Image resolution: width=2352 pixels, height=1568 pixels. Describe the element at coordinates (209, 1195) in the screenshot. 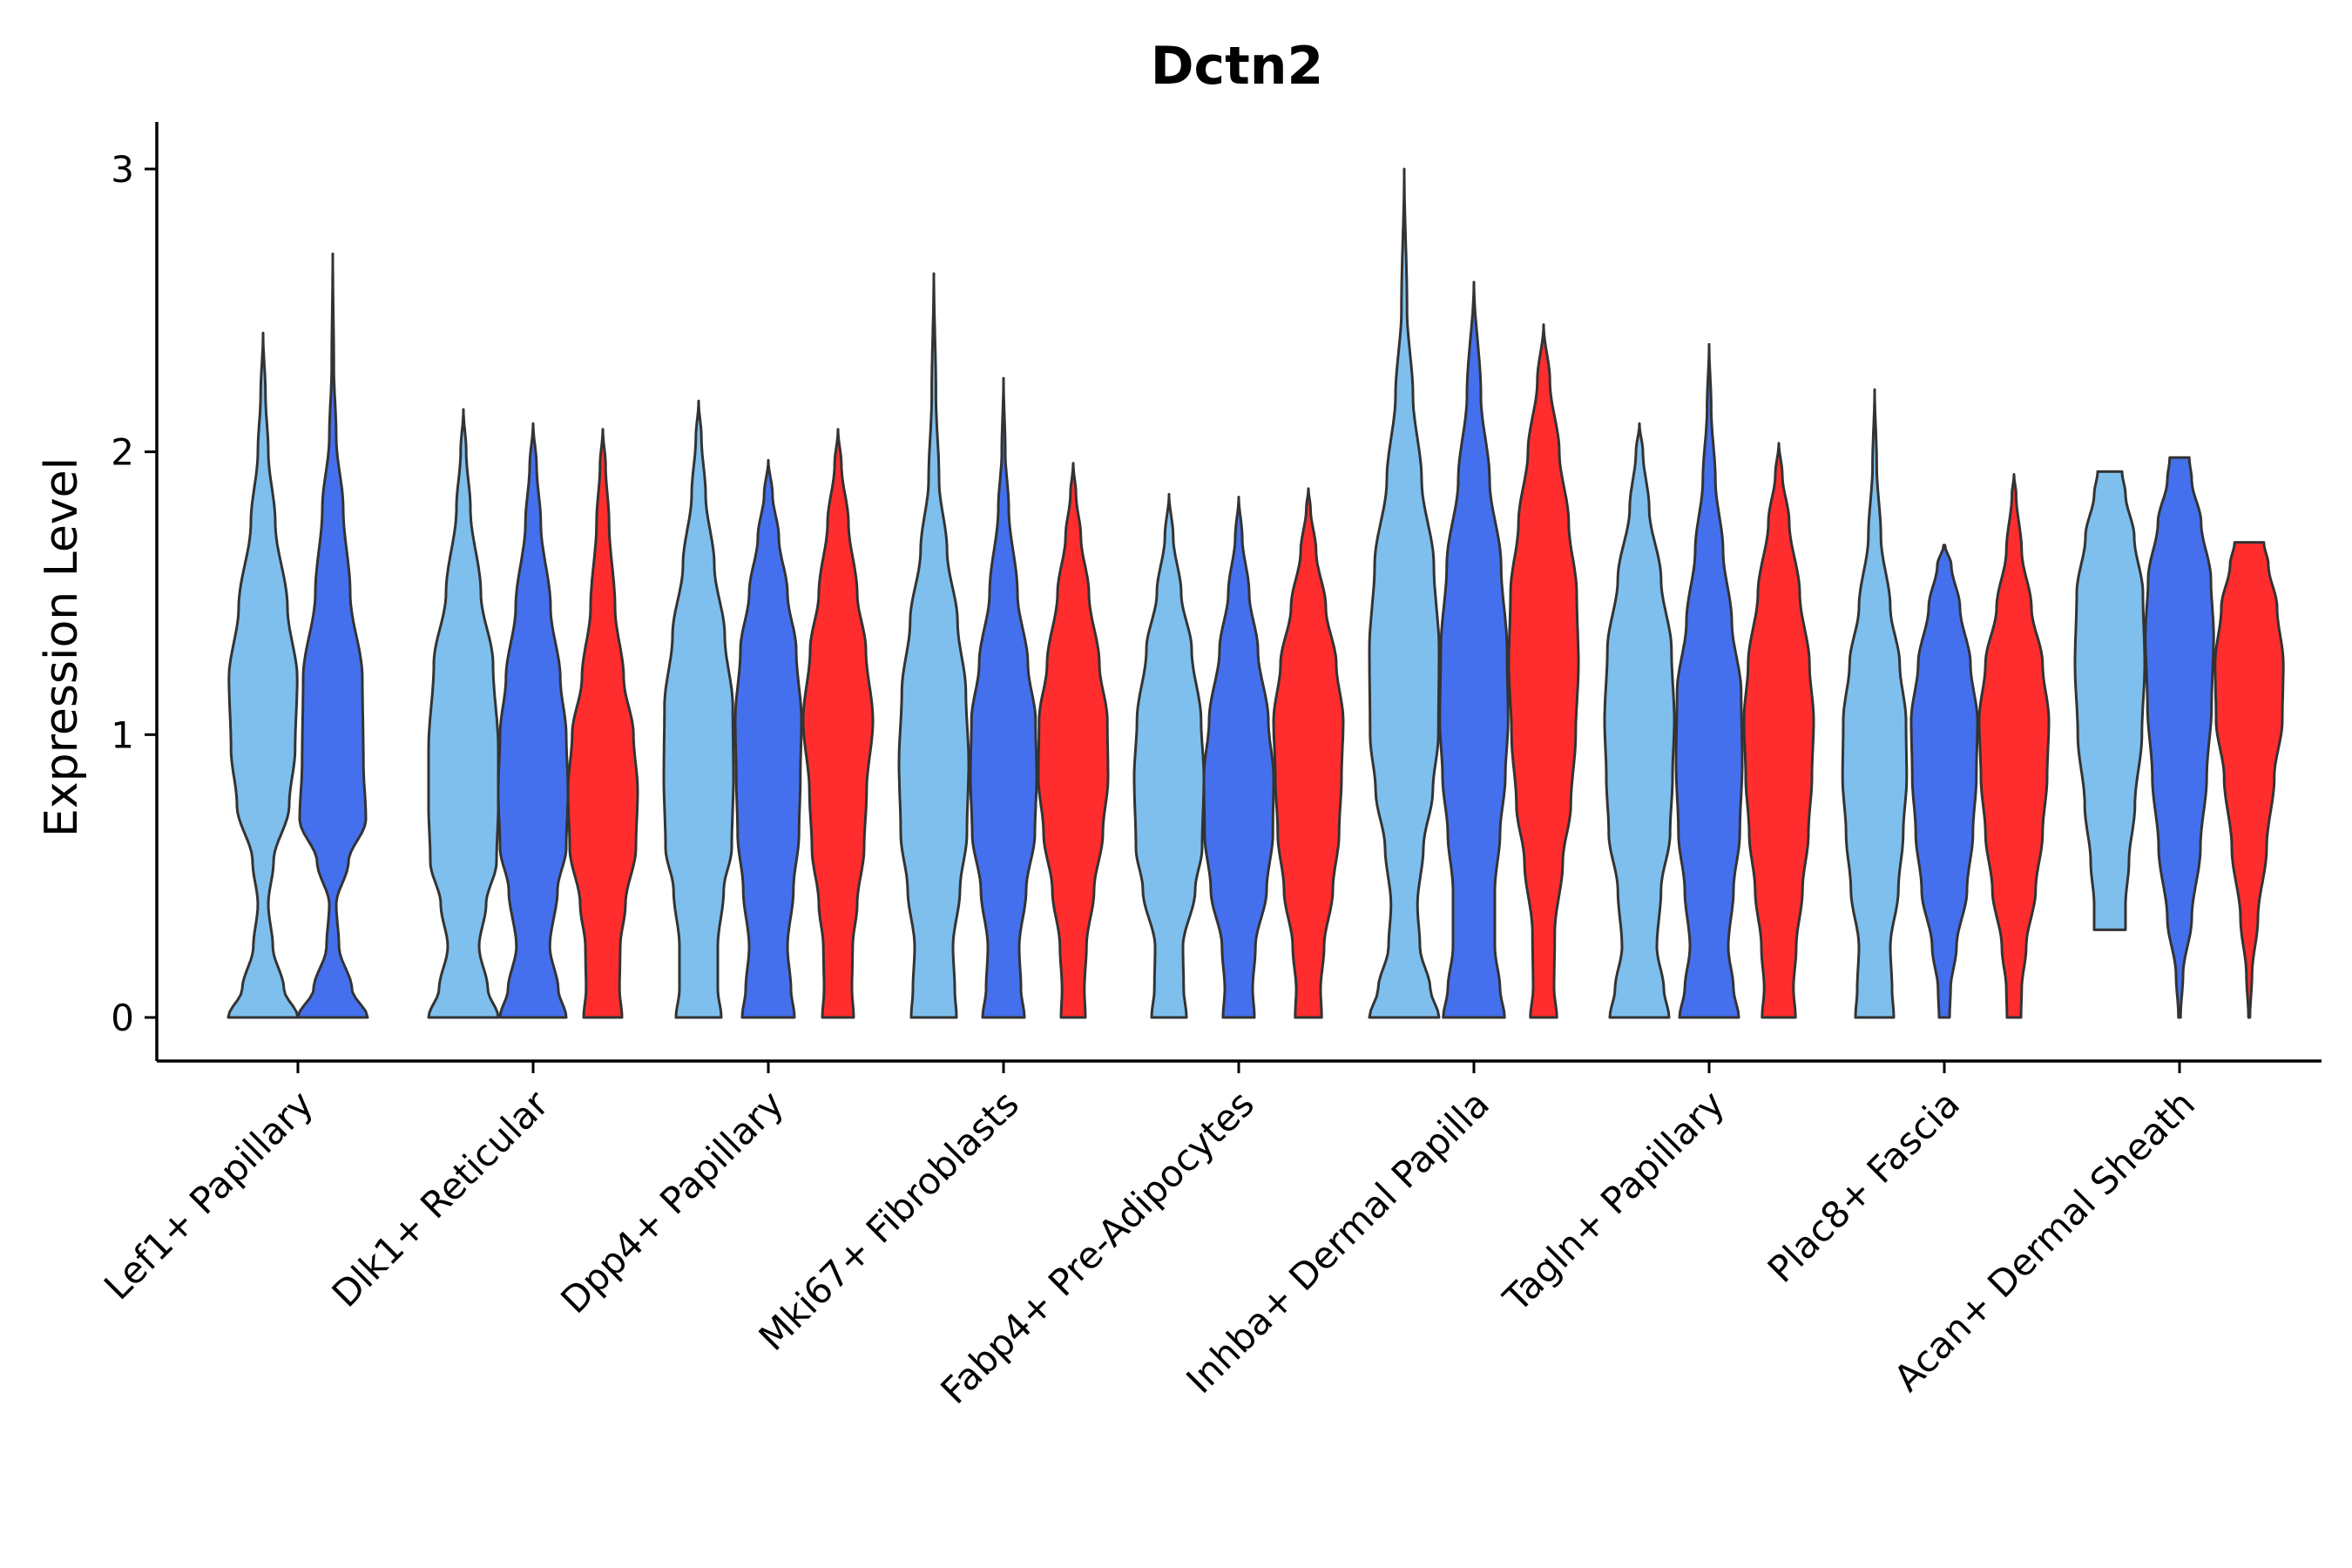

I see `x-tick-label: Lef1+ Papillary` at that location.